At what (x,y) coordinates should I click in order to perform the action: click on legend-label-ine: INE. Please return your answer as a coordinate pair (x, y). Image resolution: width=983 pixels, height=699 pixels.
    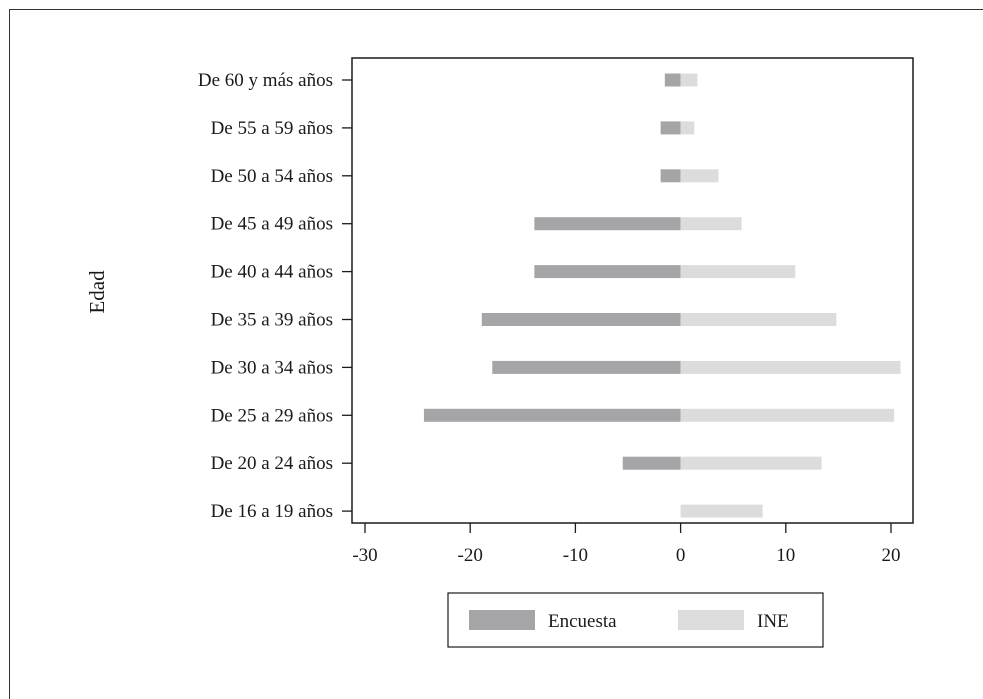
    Looking at the image, I should click on (773, 621).